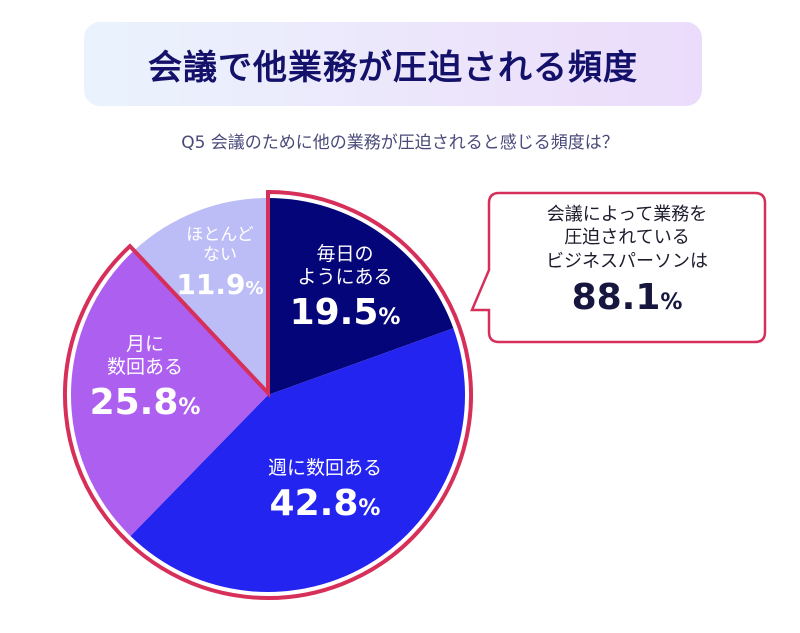 The image size is (800, 633). I want to click on slice-label-monthly: 月に 数回ある 25.8%, so click(145, 378).